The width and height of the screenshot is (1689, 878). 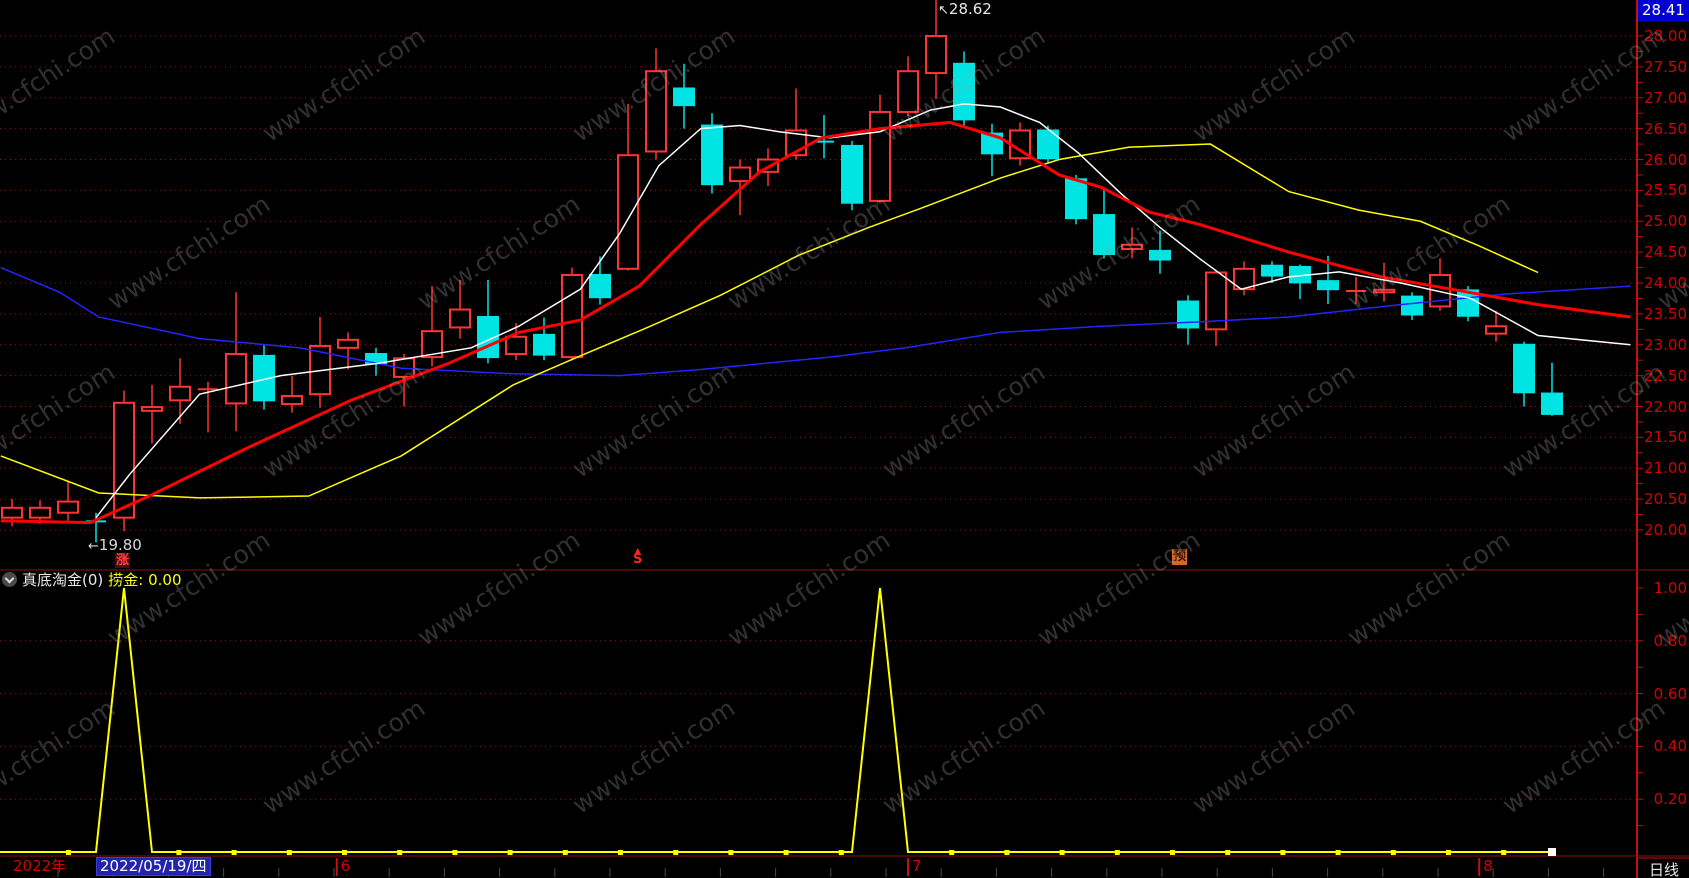 What do you see at coordinates (1665, 66) in the screenshot?
I see `price-axis-label: 27.50` at bounding box center [1665, 66].